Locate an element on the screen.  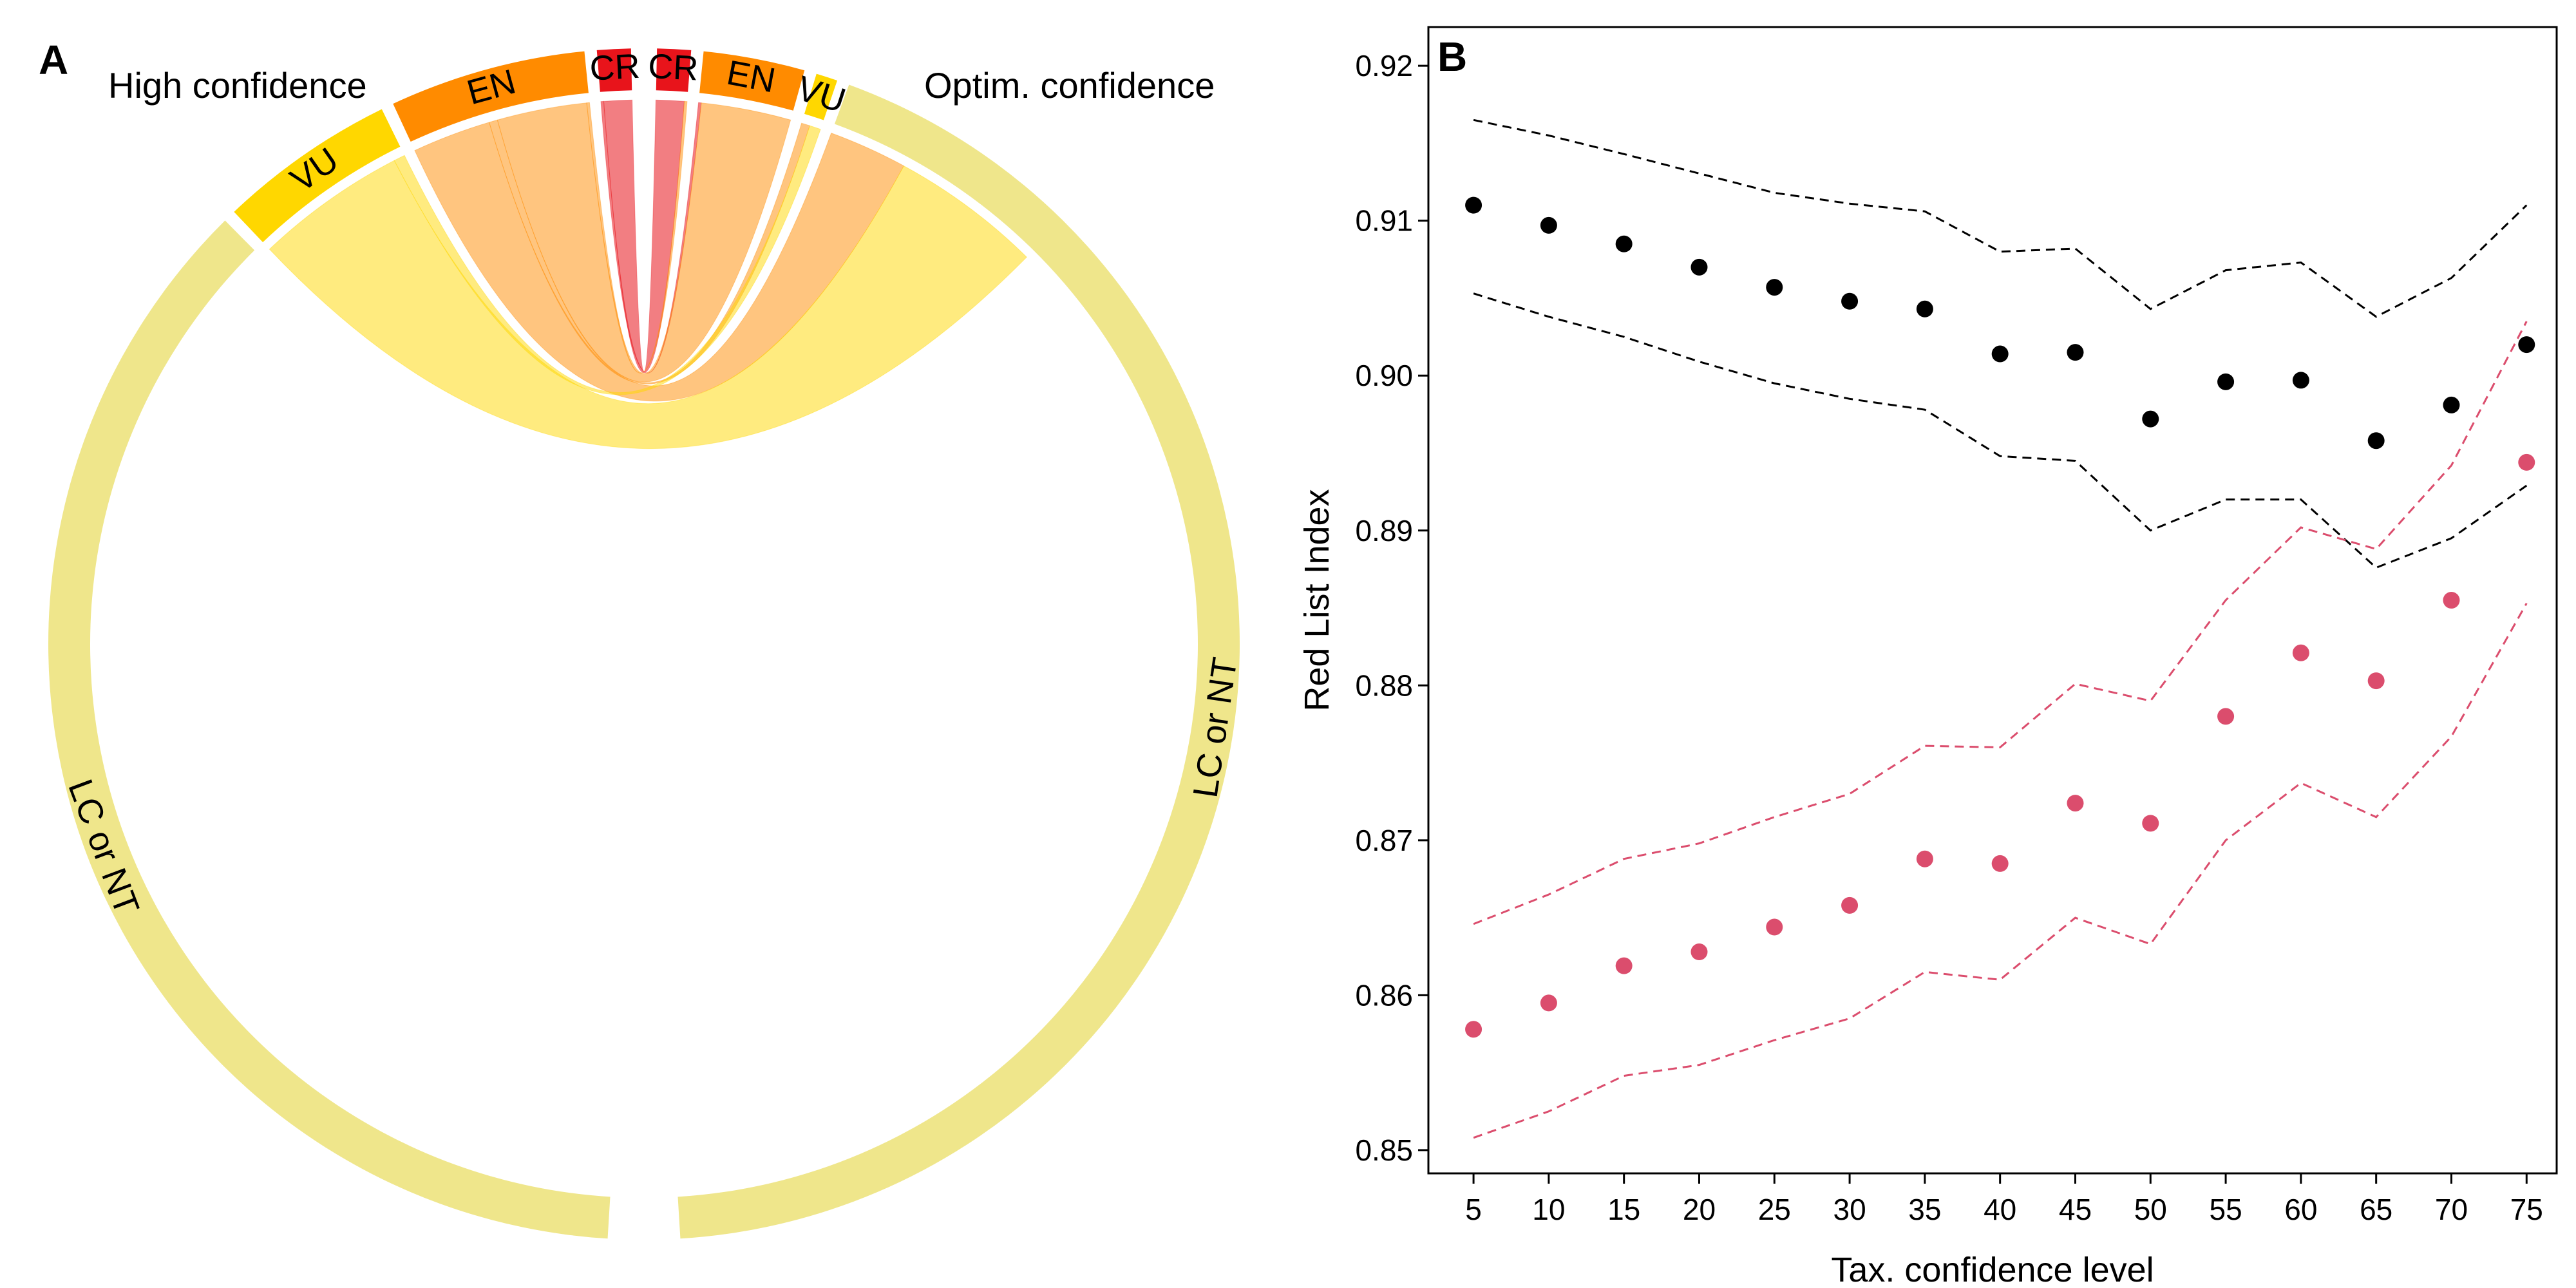
segment-left-en is located at coordinates (491, 96).